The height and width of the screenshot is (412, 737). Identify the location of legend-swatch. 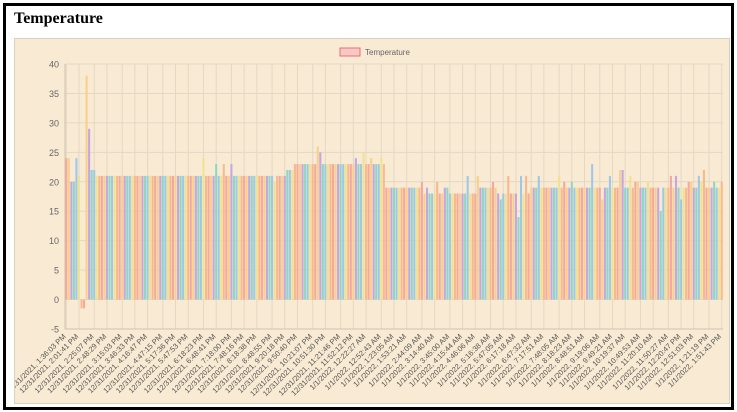
(350, 52).